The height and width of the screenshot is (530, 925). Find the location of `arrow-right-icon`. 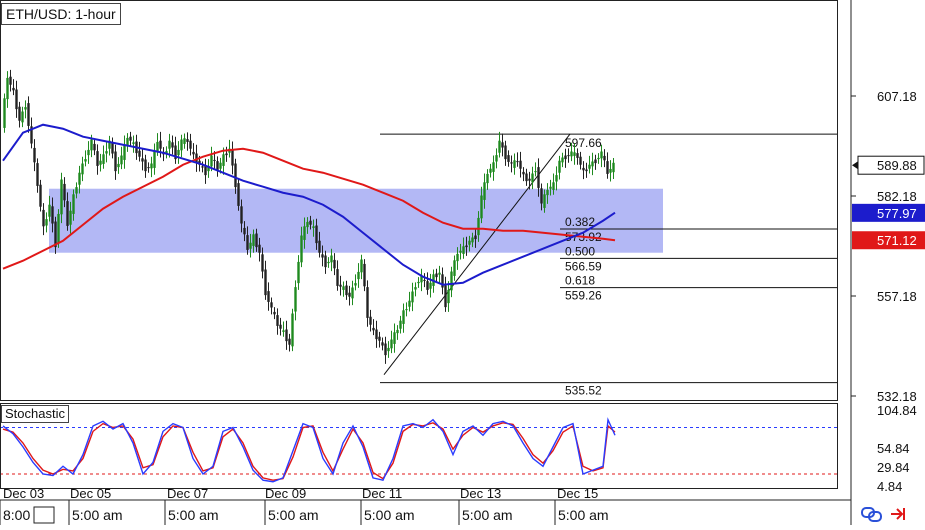

arrow-right-icon is located at coordinates (898, 514).